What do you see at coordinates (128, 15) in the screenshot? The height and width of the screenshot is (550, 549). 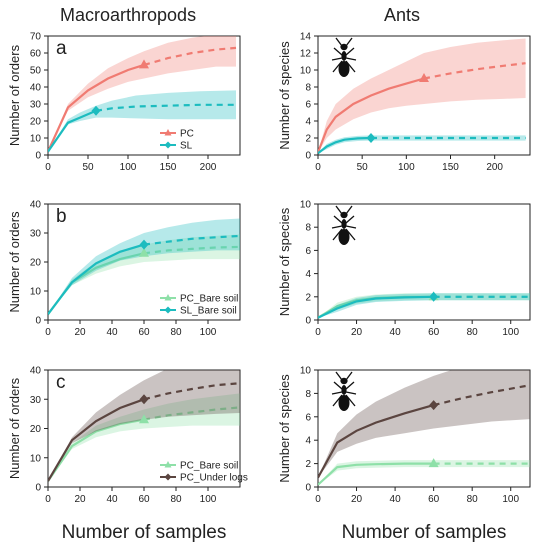 I see `column-title-macroarthropods: Macroarthropods` at bounding box center [128, 15].